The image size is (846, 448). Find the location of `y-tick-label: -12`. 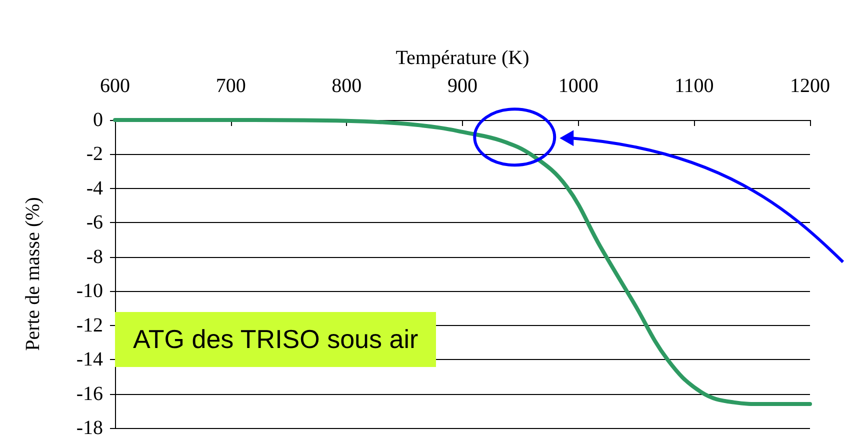

y-tick-label: -12 is located at coordinates (89, 325).